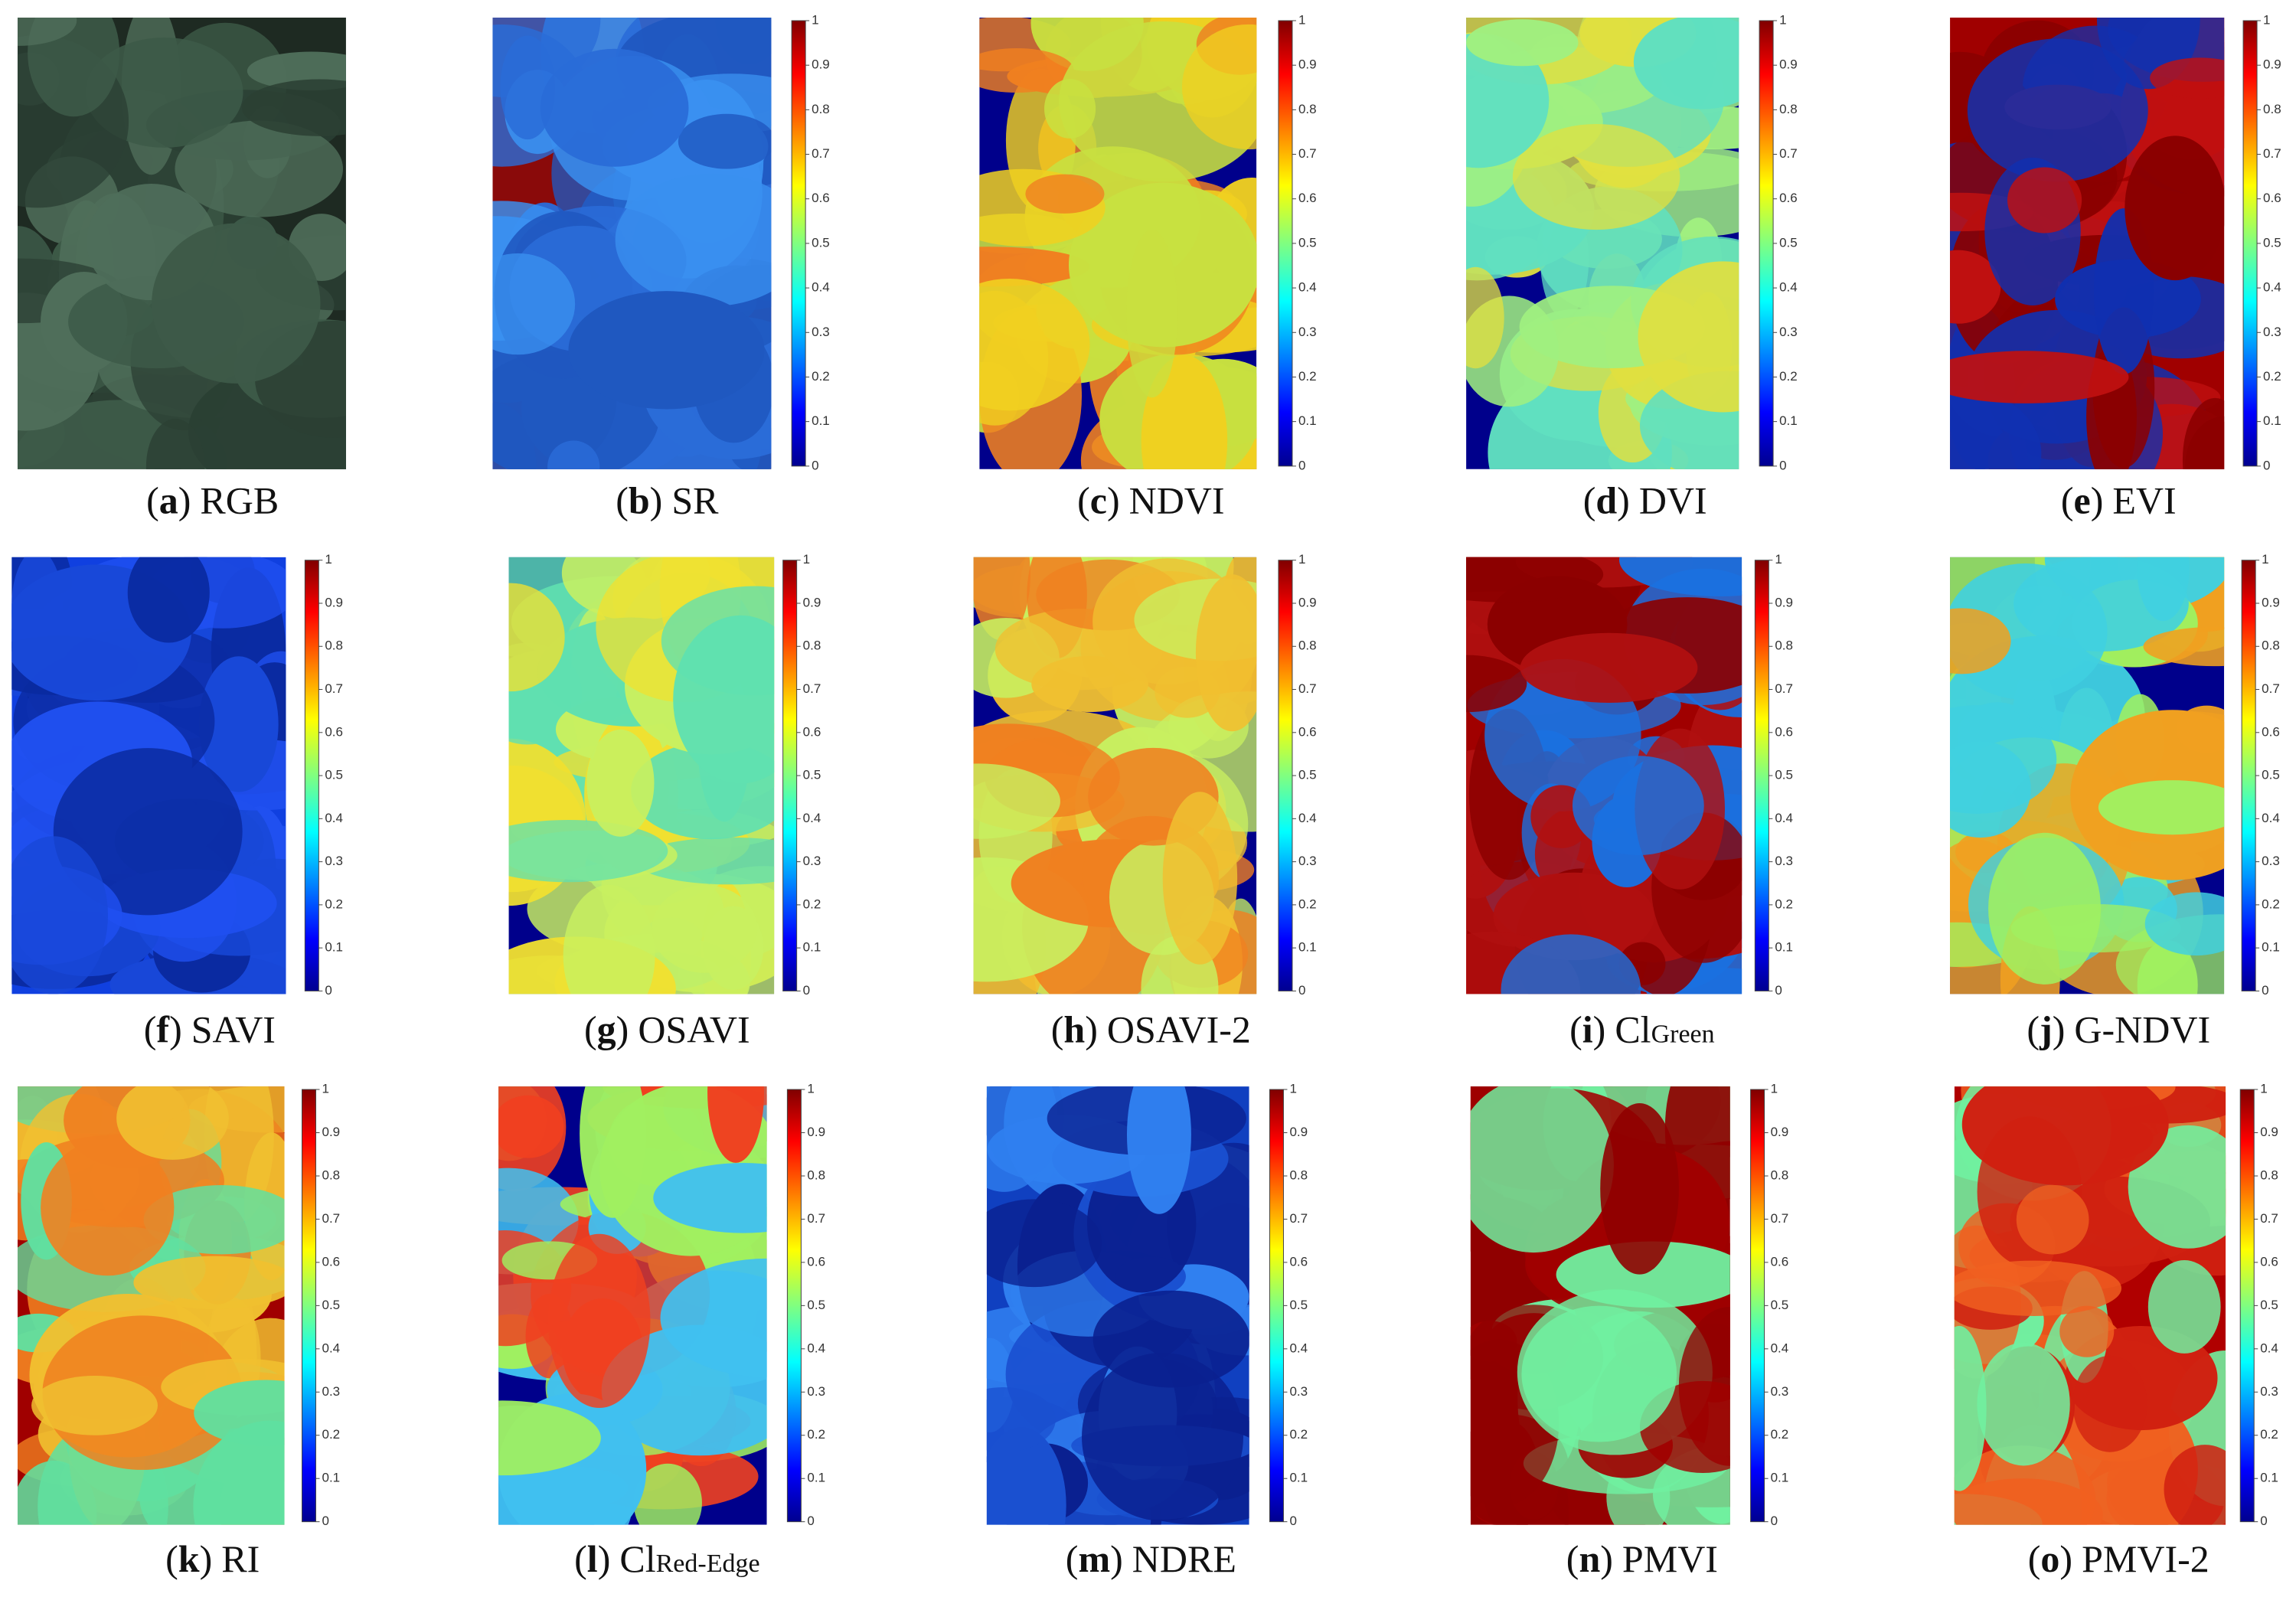 Image resolution: width=2296 pixels, height=1597 pixels. I want to click on caption-label: RGB, so click(239, 500).